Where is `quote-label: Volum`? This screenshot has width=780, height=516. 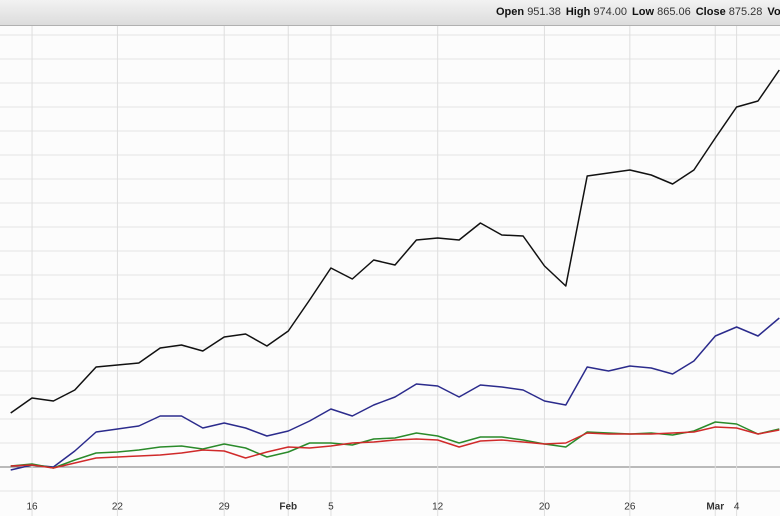
quote-label: Volum is located at coordinates (773, 12).